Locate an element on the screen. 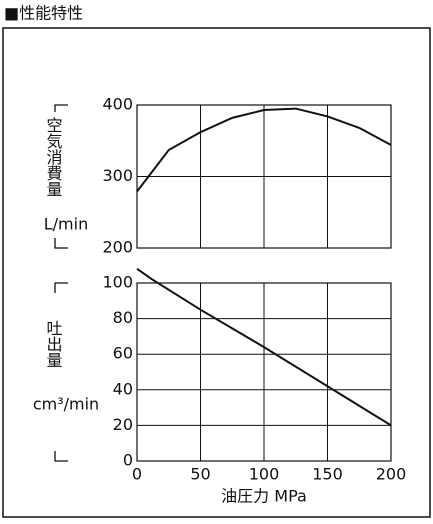 Image resolution: width=433 pixels, height=524 pixels. y-tick-label: 60 is located at coordinates (123, 353).